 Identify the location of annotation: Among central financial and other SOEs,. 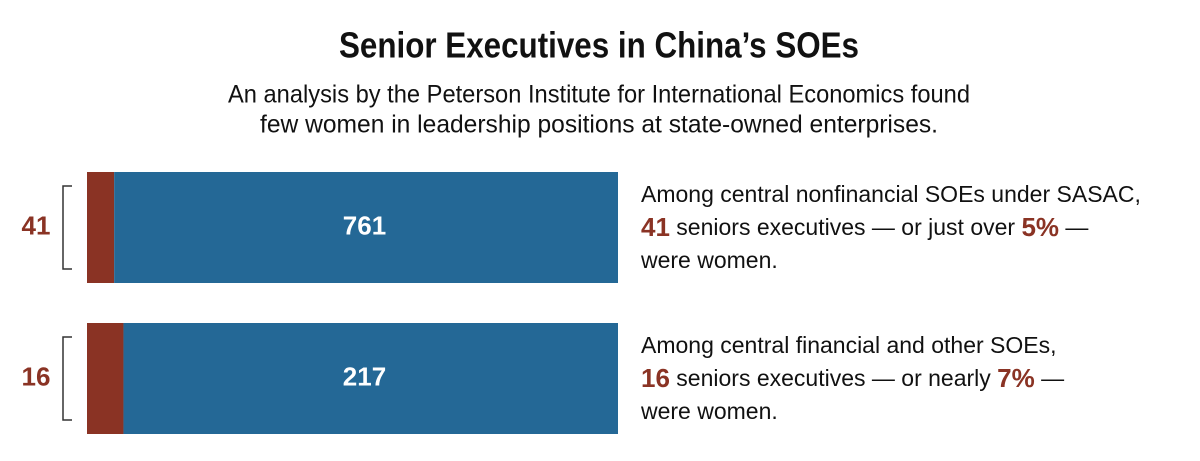
(849, 345).